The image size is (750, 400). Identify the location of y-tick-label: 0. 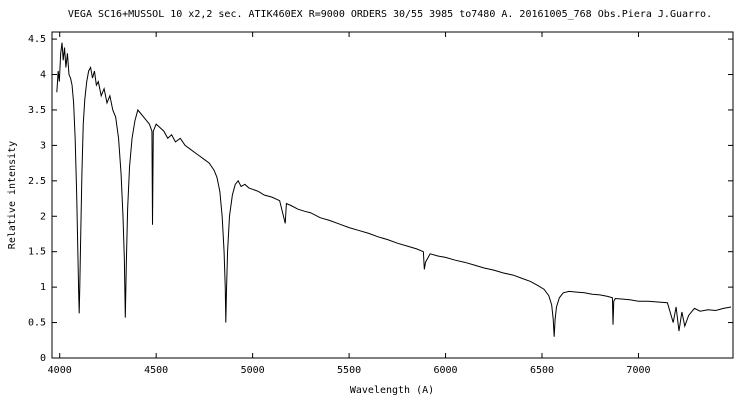
(43, 358).